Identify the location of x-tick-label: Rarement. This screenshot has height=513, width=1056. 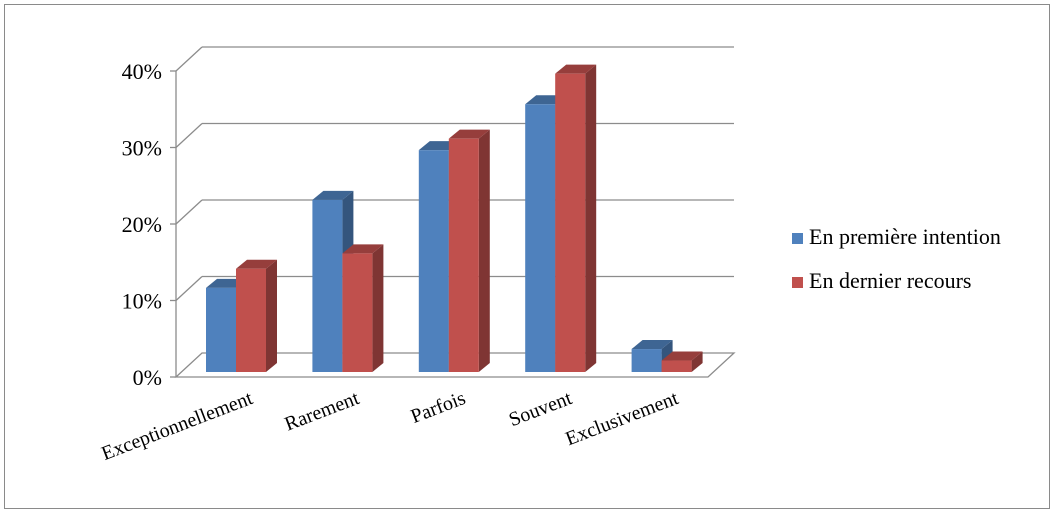
(322, 411).